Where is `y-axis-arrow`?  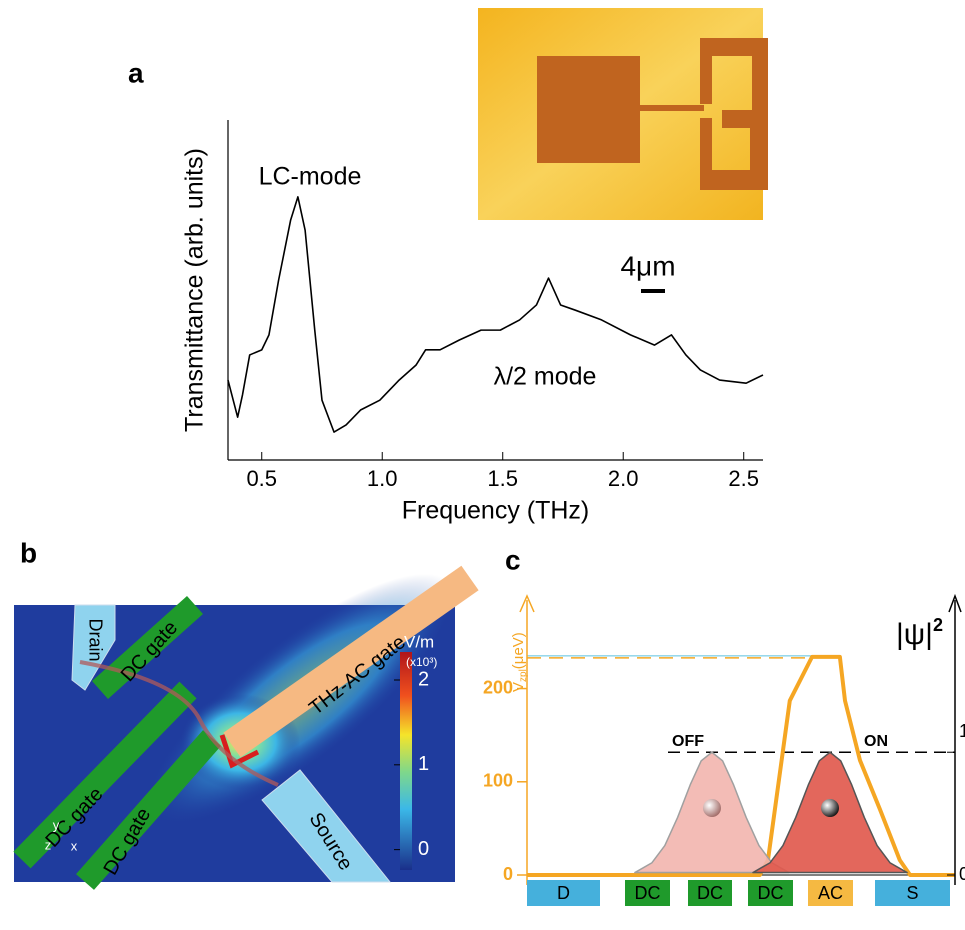
y-axis-arrow is located at coordinates (527, 603).